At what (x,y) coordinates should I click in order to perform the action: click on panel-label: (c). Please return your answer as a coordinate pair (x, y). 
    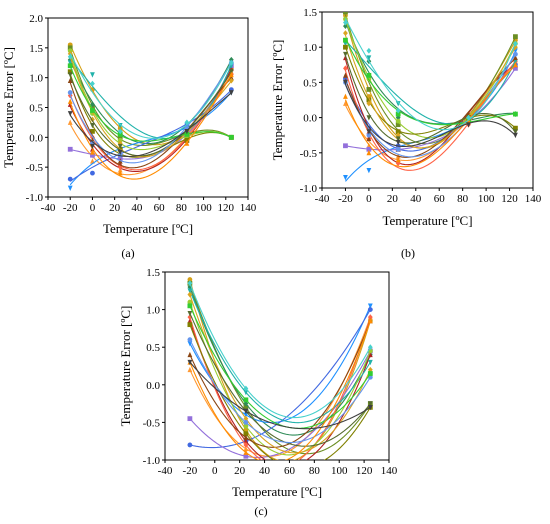
    Looking at the image, I should click on (260, 511).